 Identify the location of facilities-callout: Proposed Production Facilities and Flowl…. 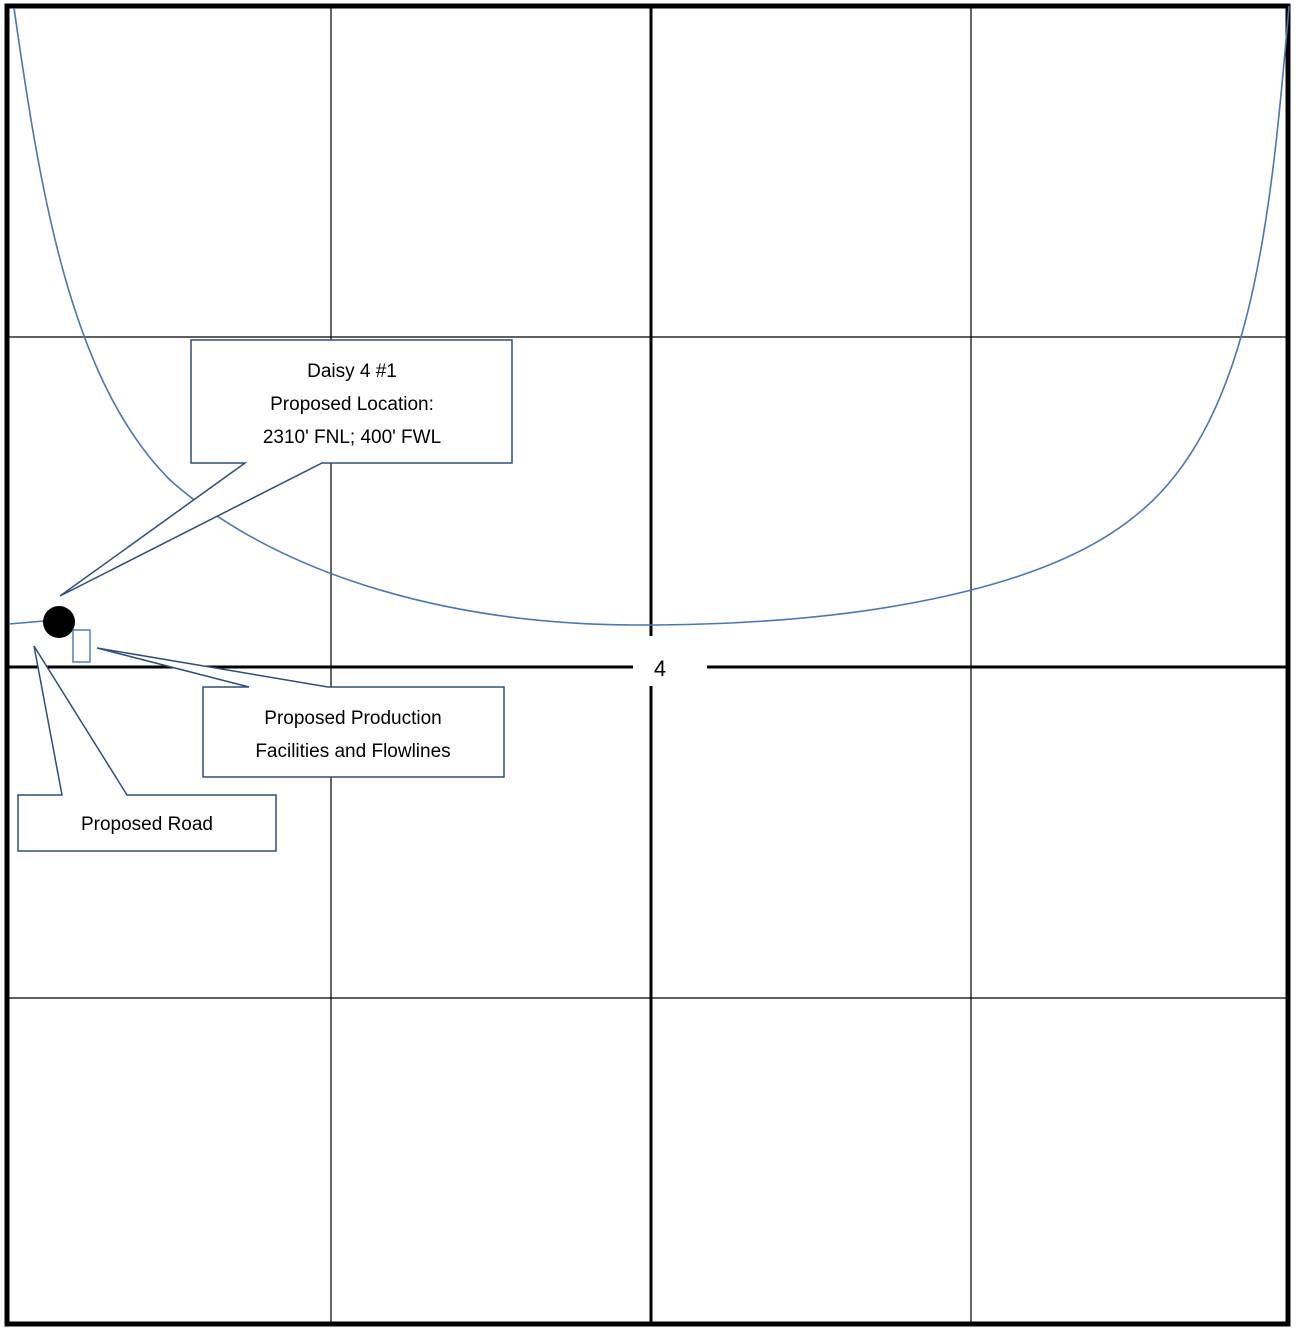
(300, 712).